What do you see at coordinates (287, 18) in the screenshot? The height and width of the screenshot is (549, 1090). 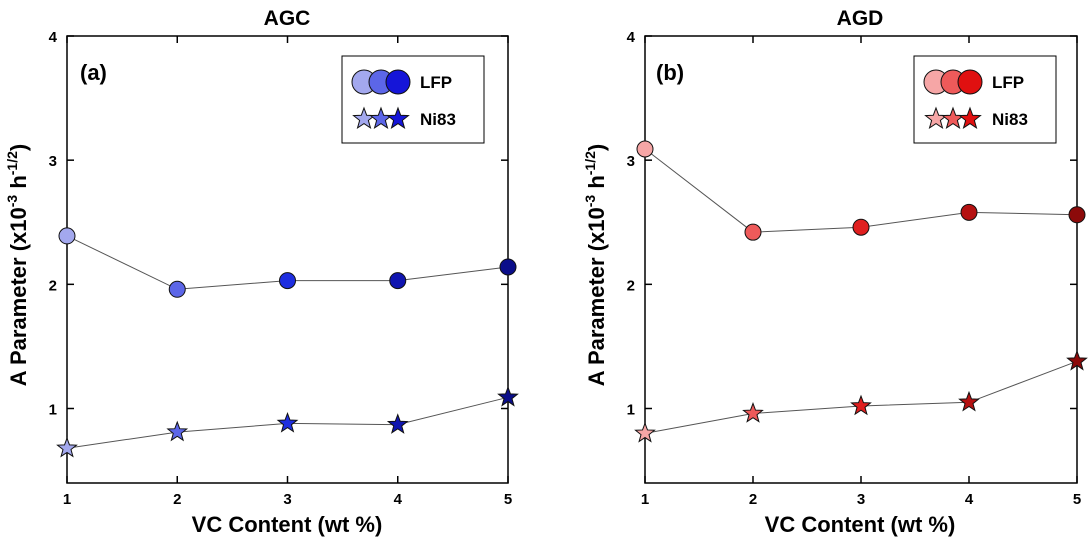 I see `chart-title: AGC` at bounding box center [287, 18].